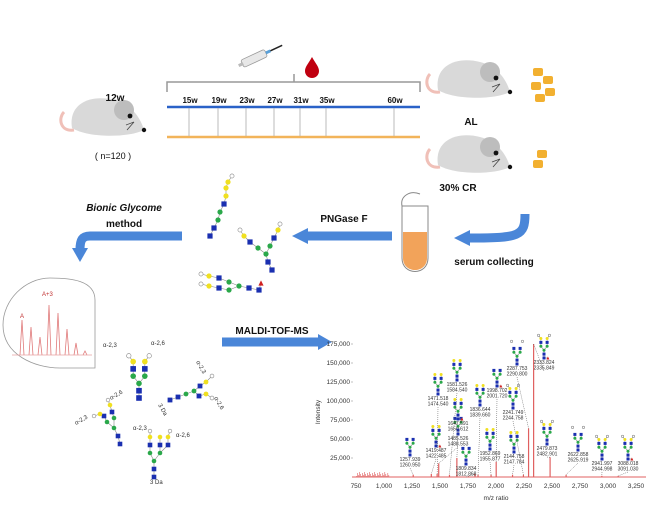 This screenshot has width=648, height=519. I want to click on mouse-icon-al, so click(469, 79).